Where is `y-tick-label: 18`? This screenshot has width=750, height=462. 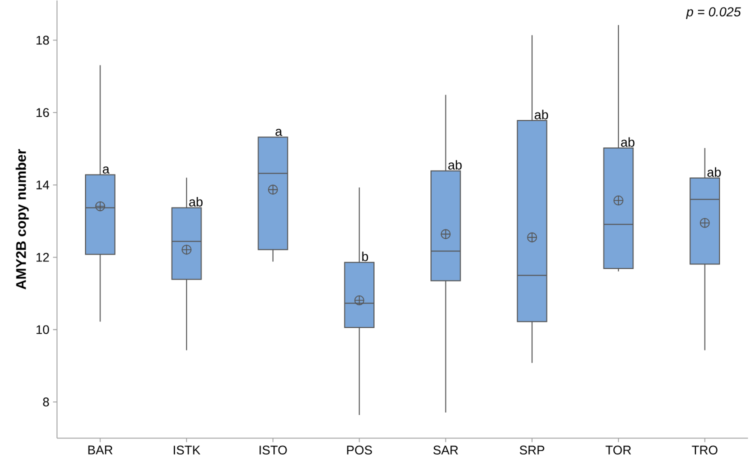
y-tick-label: 18 is located at coordinates (42, 40).